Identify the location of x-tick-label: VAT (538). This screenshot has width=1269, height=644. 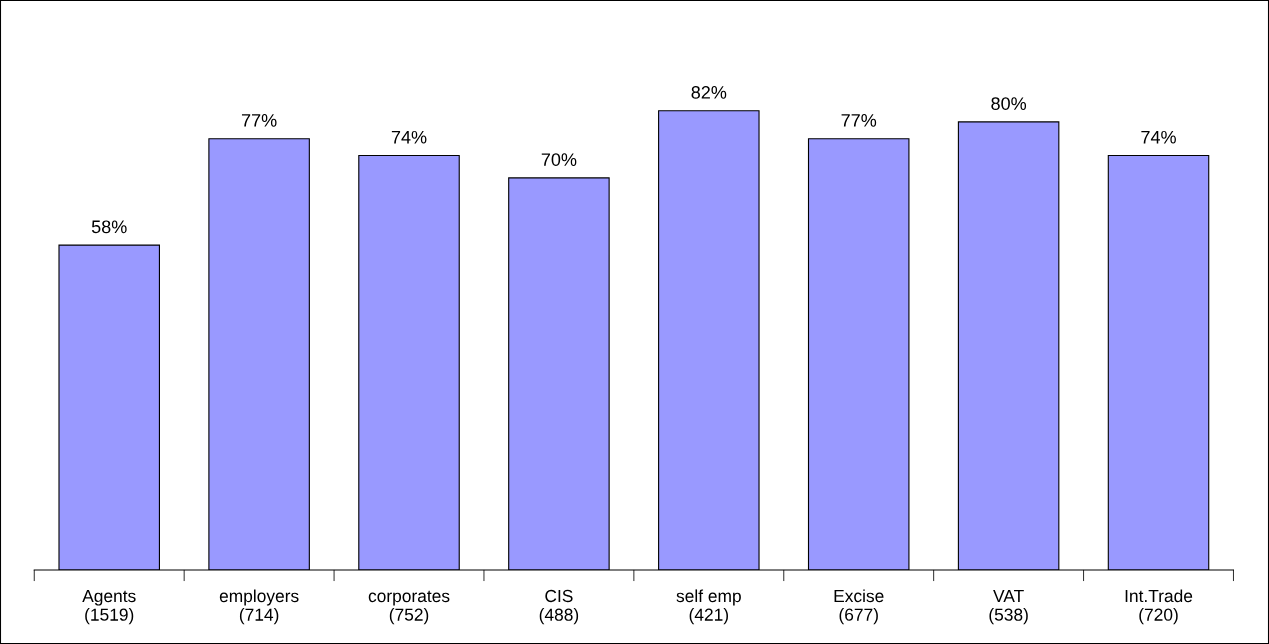
(1008, 607).